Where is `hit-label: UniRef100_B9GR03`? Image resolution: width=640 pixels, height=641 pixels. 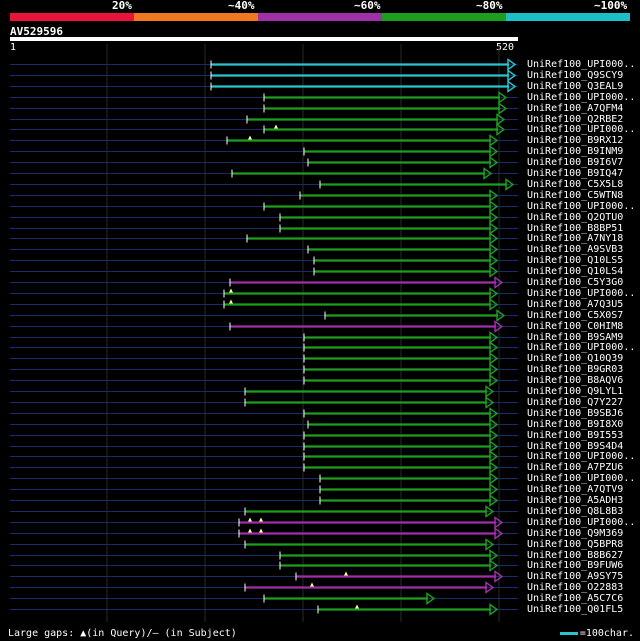 hit-label: UniRef100_B9GR03 is located at coordinates (575, 369).